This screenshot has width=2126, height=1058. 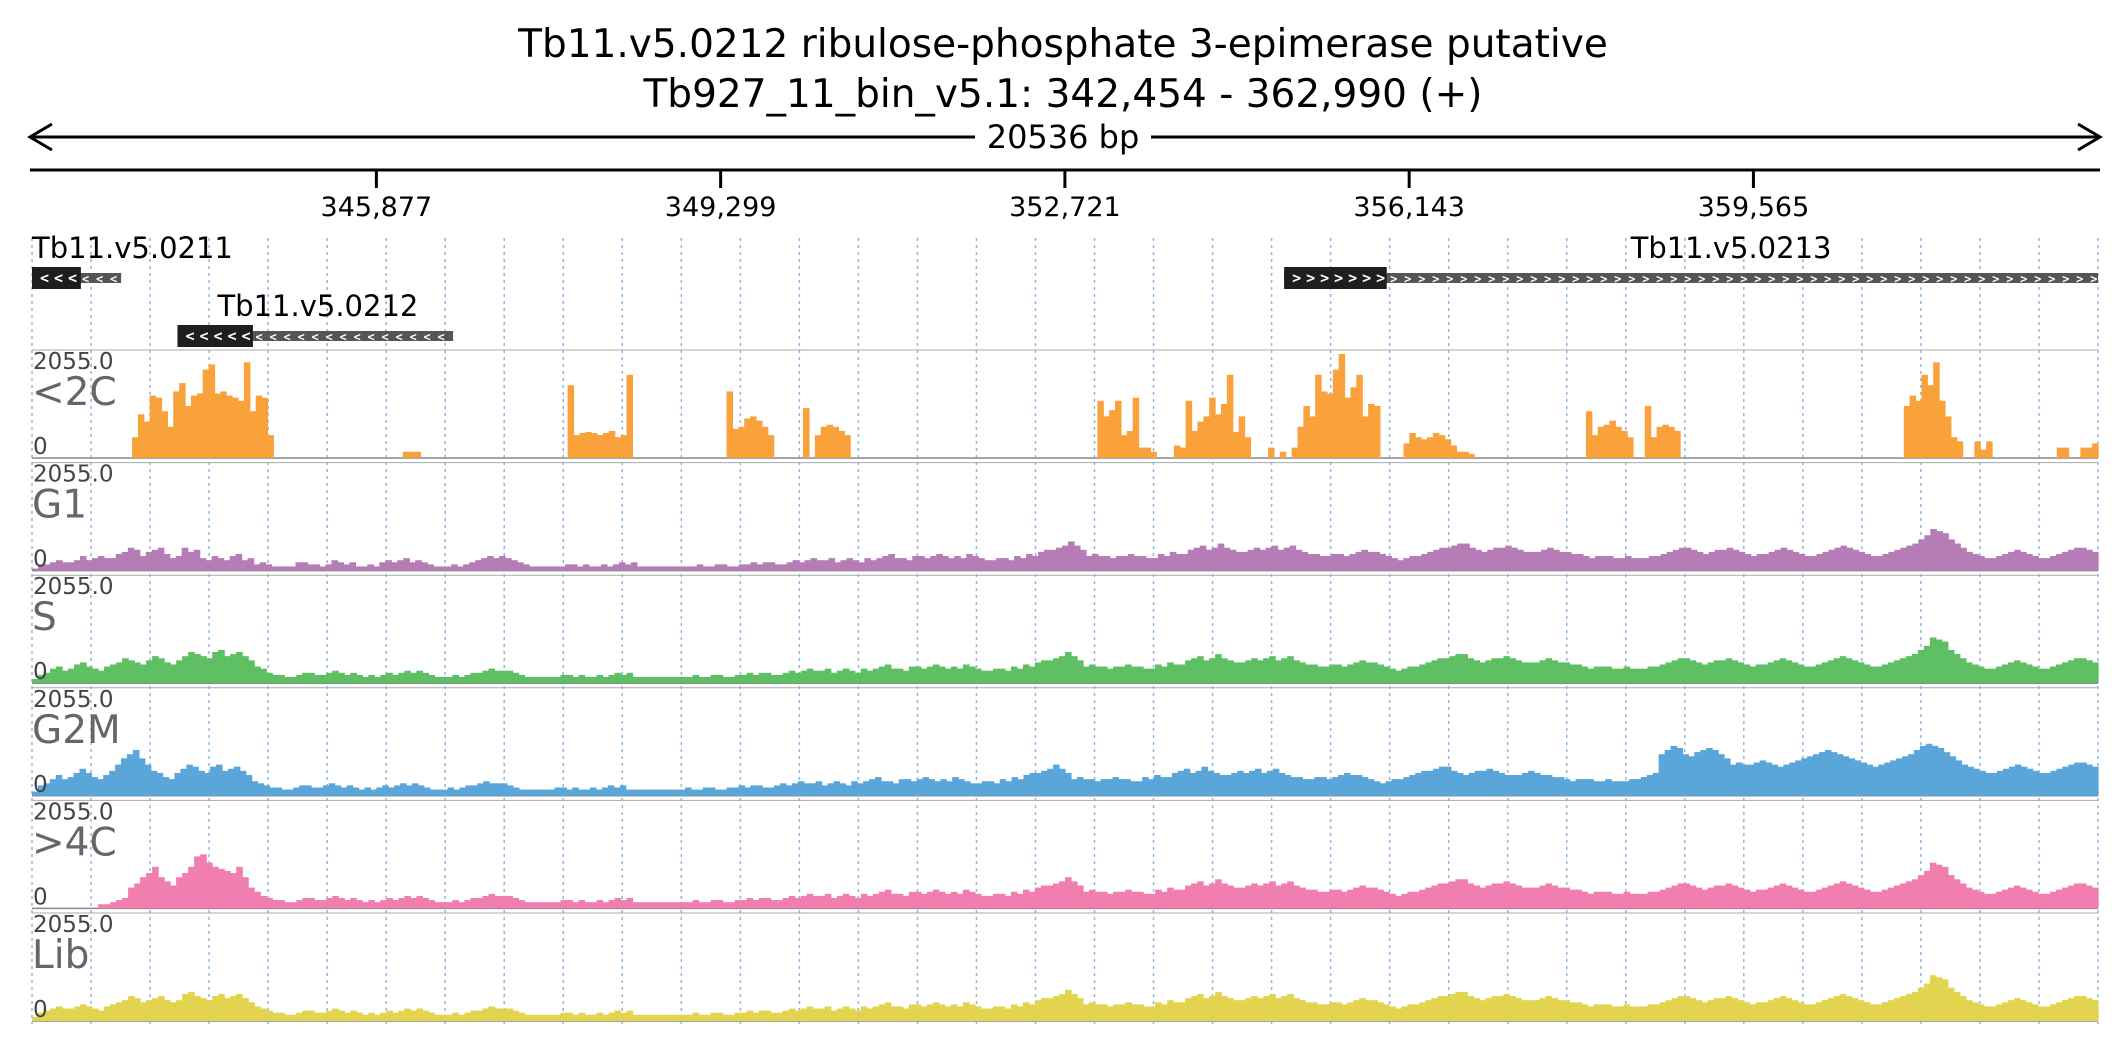 What do you see at coordinates (76, 730) in the screenshot?
I see `track-name: G2M` at bounding box center [76, 730].